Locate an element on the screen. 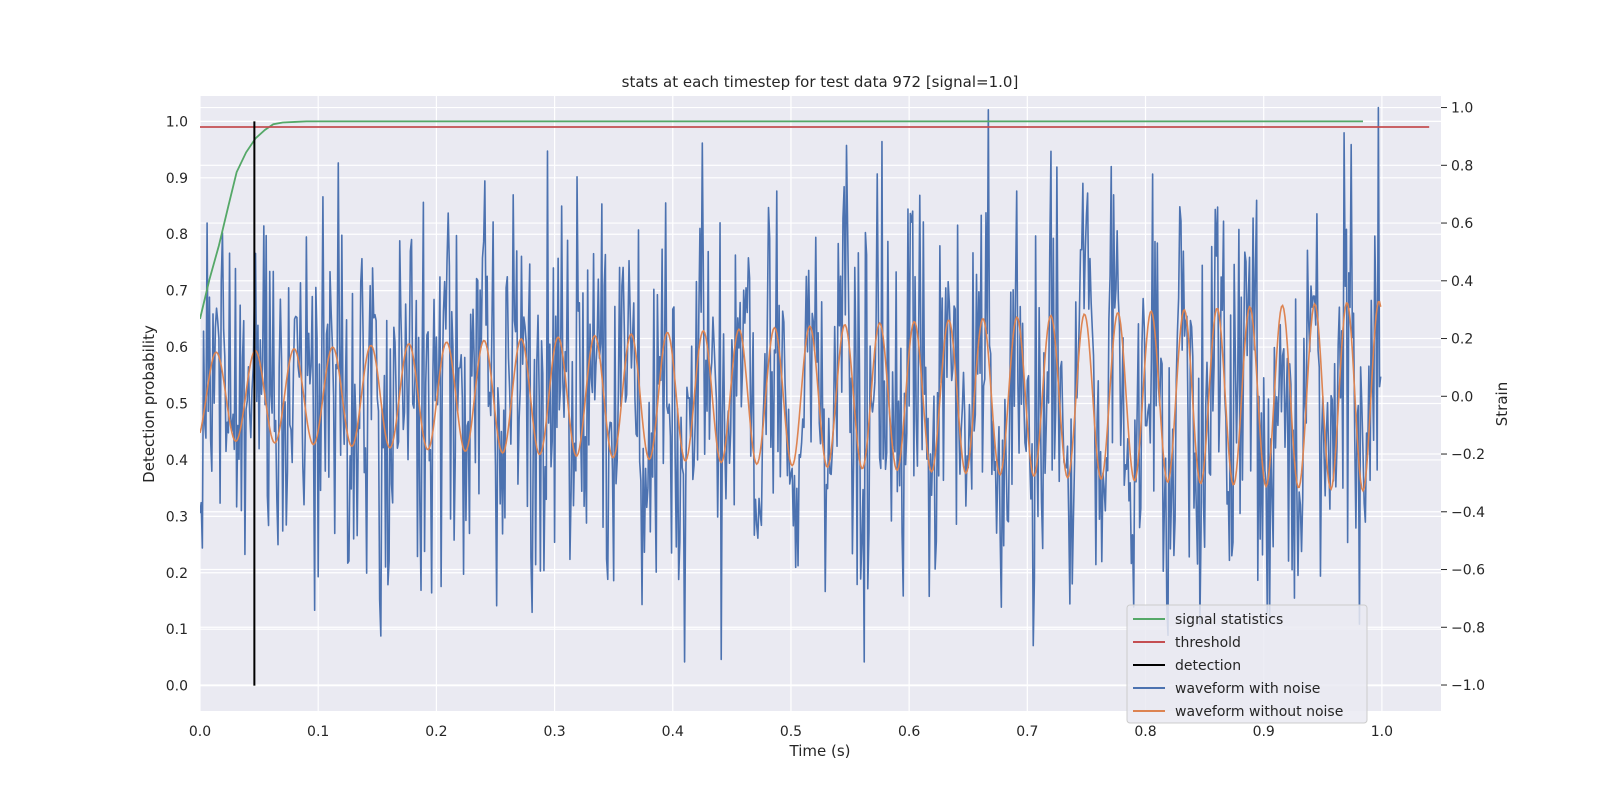  y2-tick-label: 0.0 is located at coordinates (1462, 397).